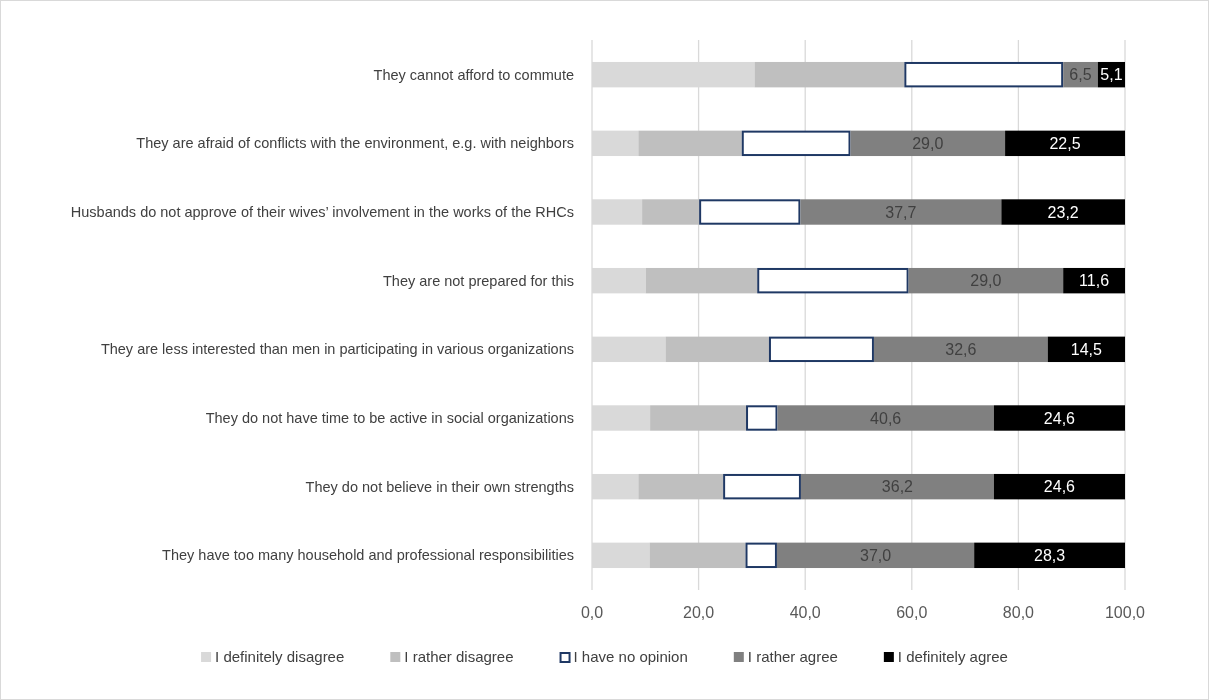 This screenshot has width=1209, height=700. I want to click on data-label: 37,0, so click(875, 555).